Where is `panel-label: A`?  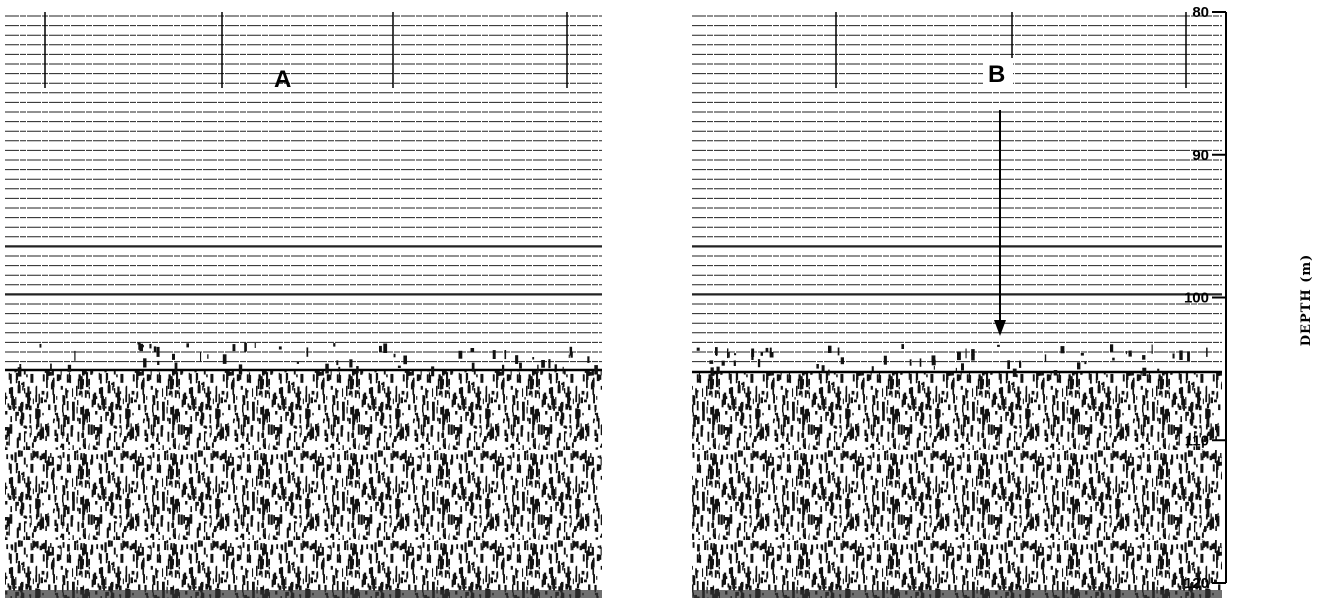
panel-label: A is located at coordinates (282, 79).